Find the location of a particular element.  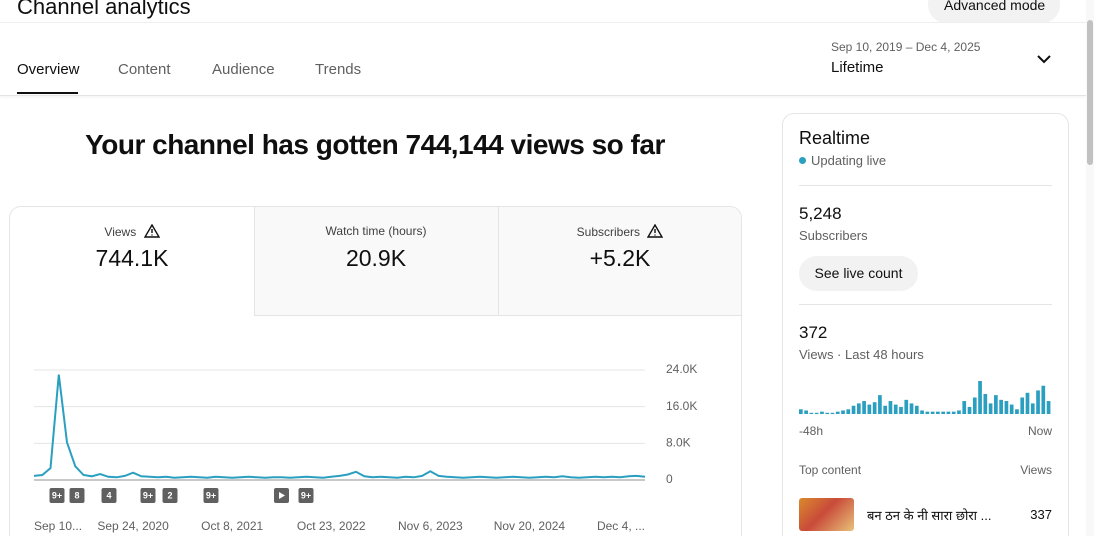

realtime-views: 372 is located at coordinates (813, 332).